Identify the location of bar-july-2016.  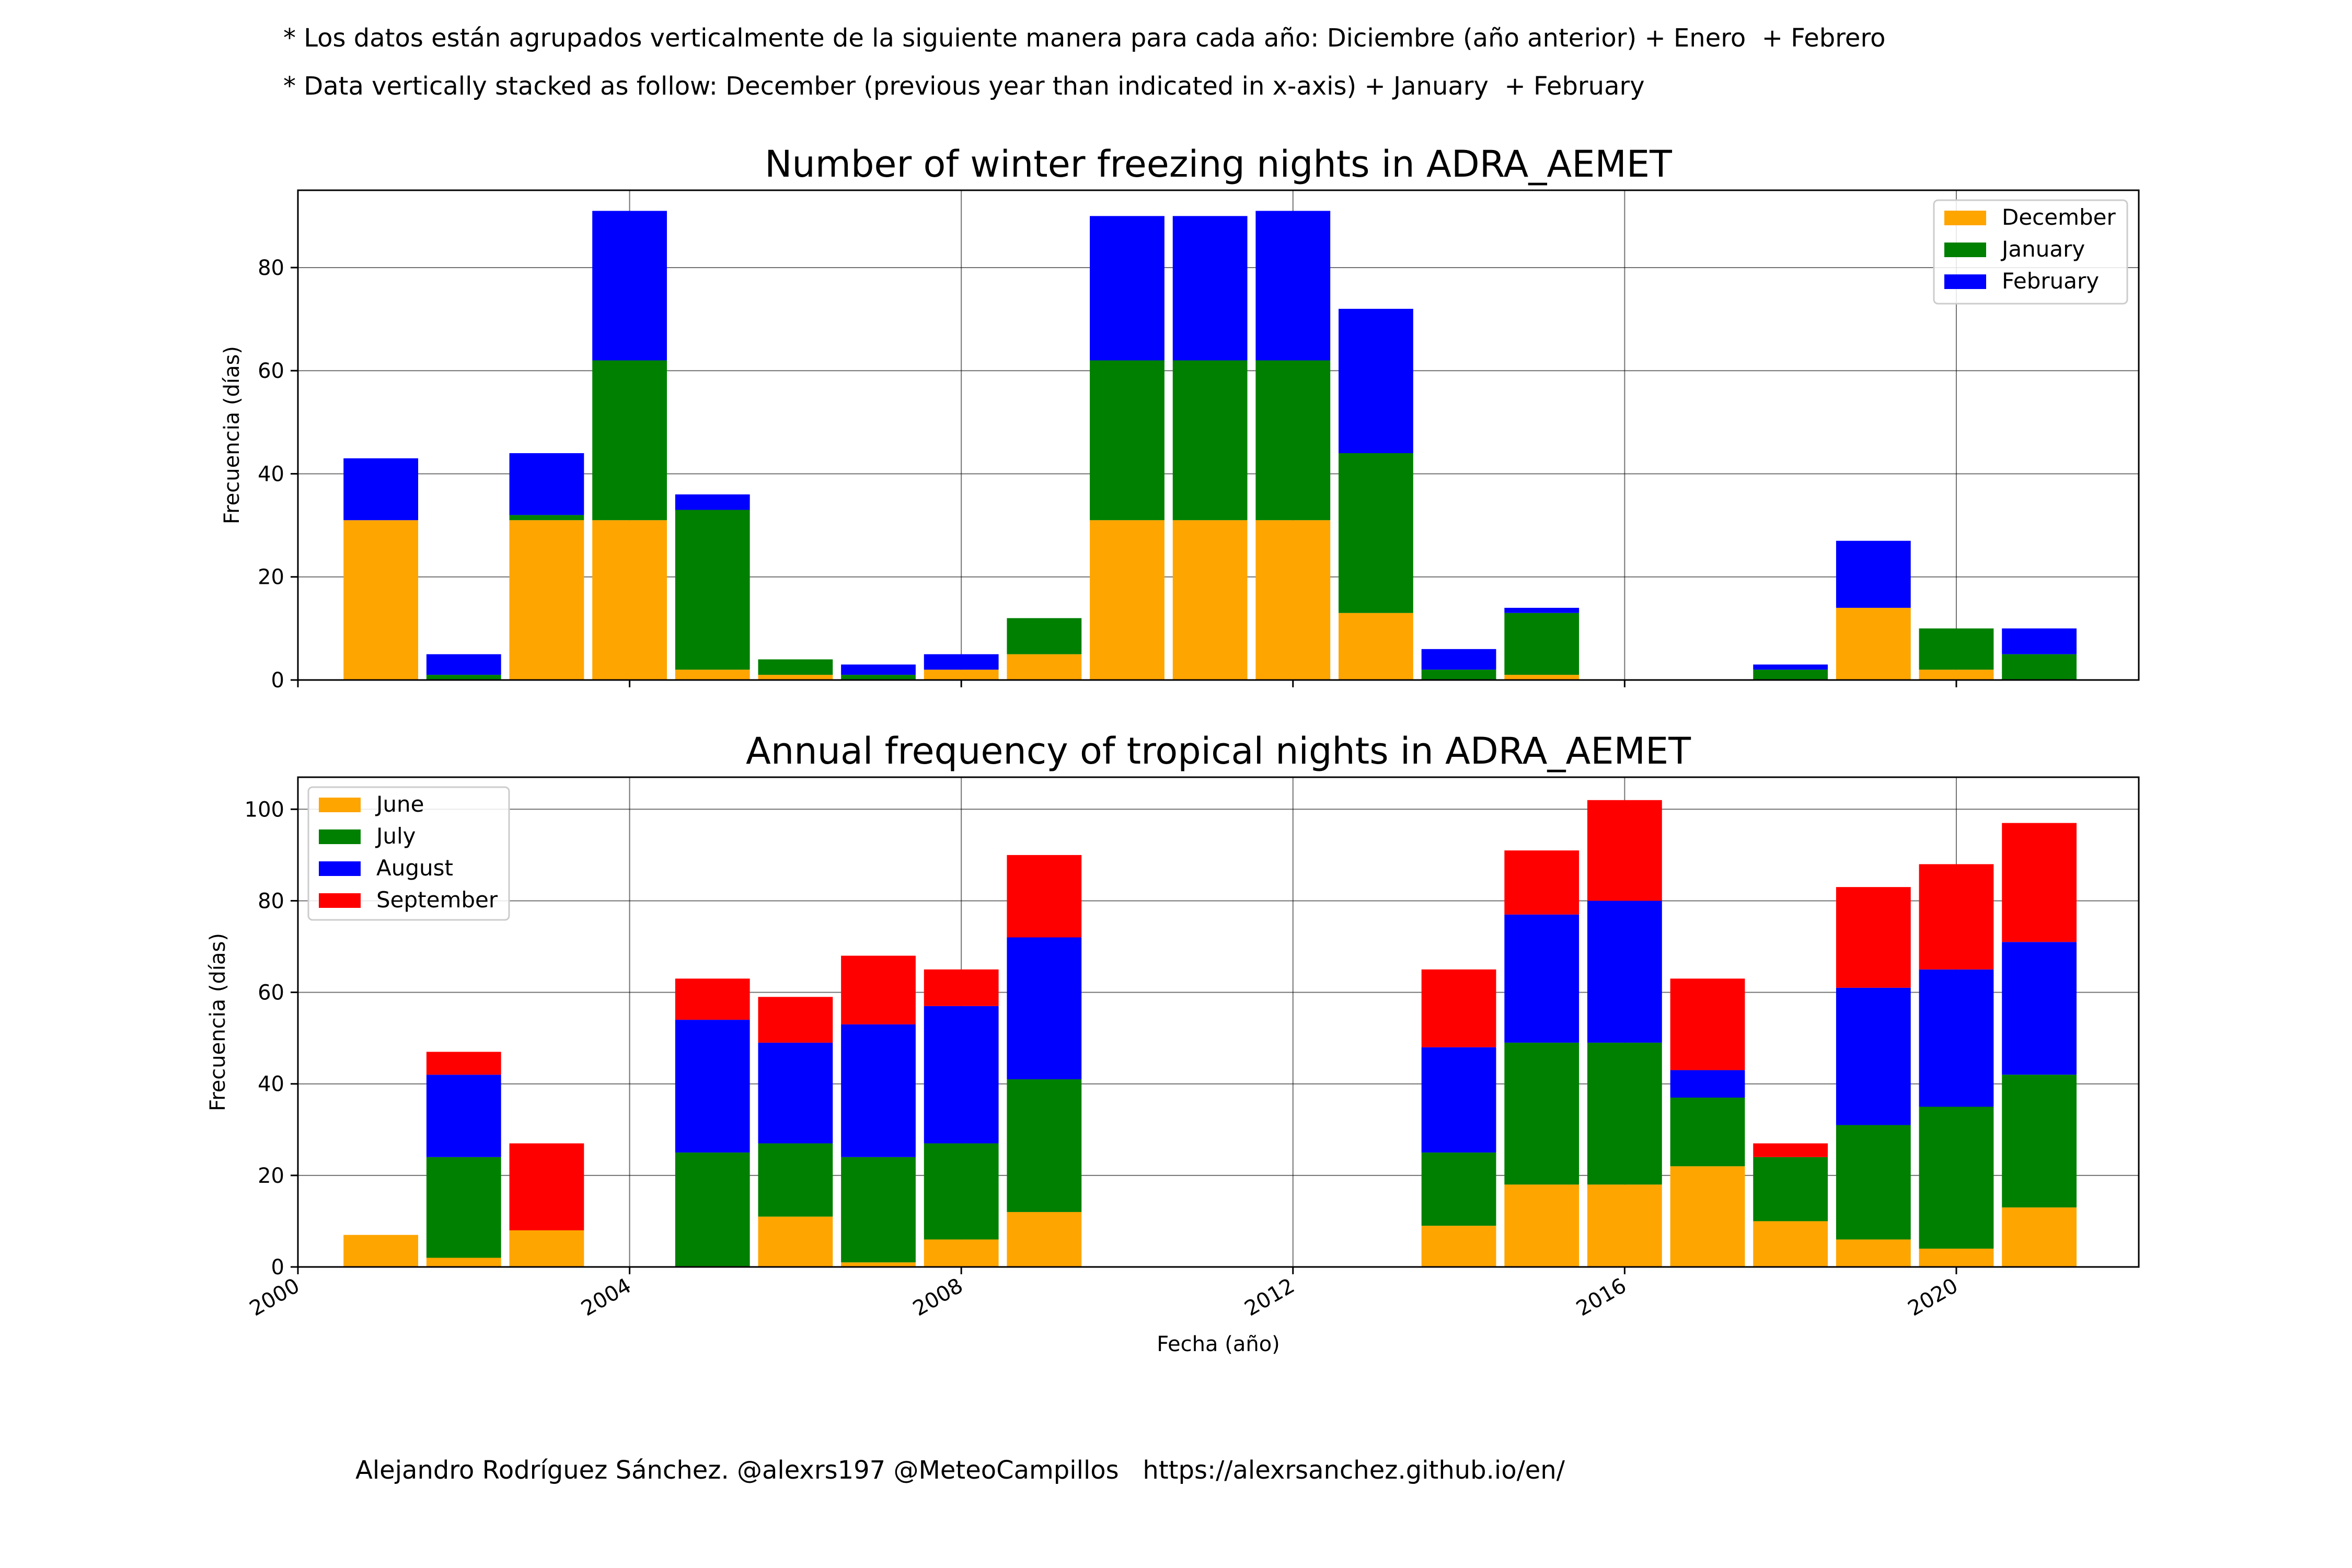
(1624, 1113).